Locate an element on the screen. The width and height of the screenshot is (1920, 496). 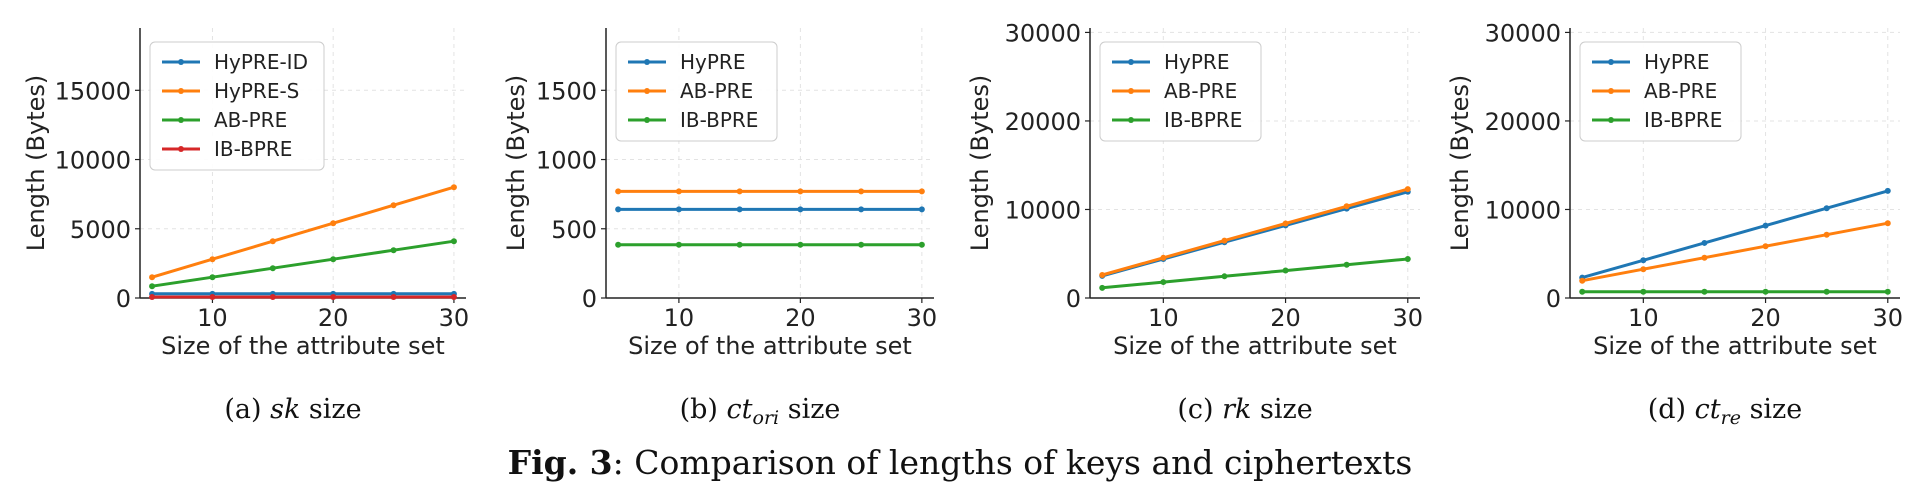
y-tick-label: 20000 is located at coordinates (1523, 122).